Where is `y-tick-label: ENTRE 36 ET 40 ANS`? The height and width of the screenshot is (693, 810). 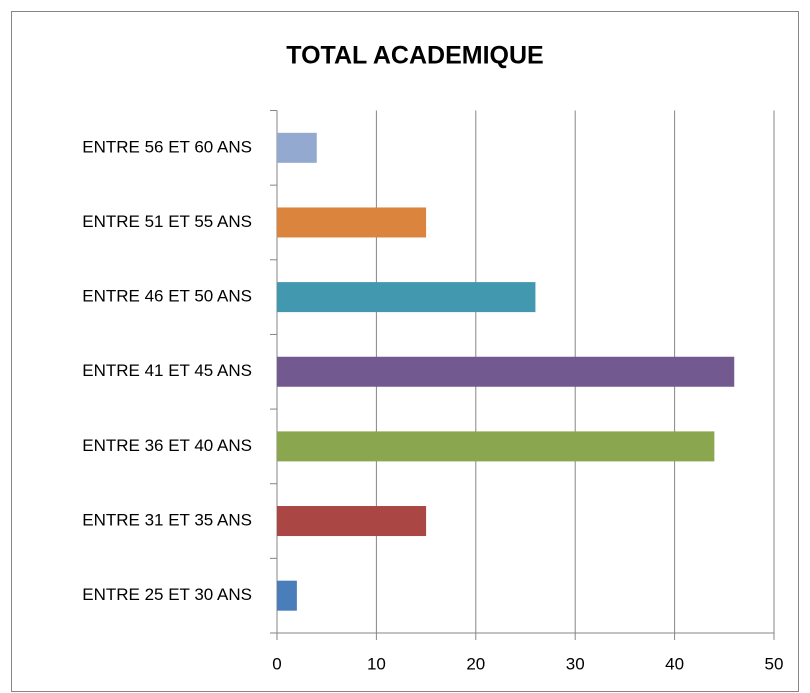 y-tick-label: ENTRE 36 ET 40 ANS is located at coordinates (167, 445).